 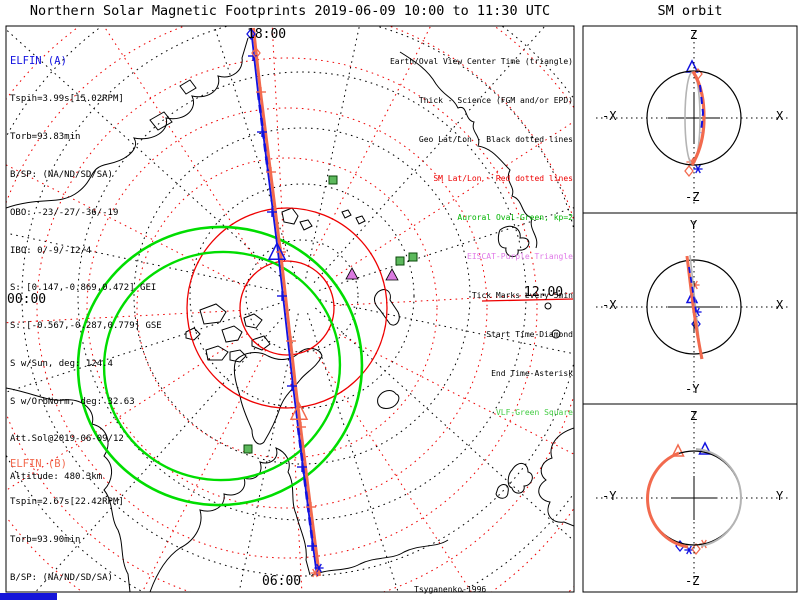 What do you see at coordinates (278, 396) in the screenshot?
I see `coast-greenland` at bounding box center [278, 396].